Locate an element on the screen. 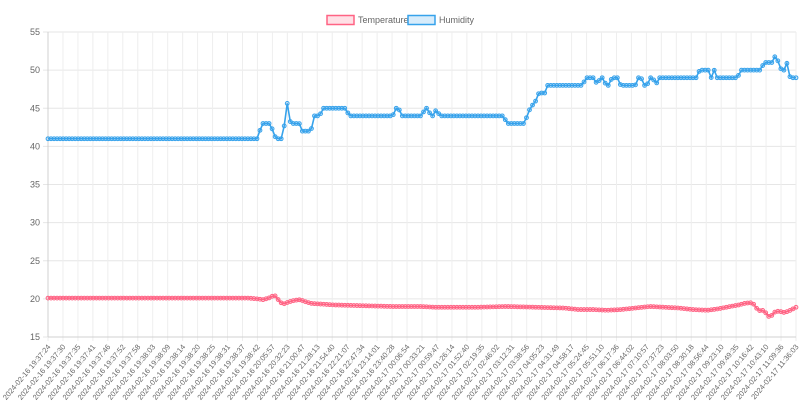  y-axis: 15 20 25 30 35 40 45 50 55 is located at coordinates (39, 184).